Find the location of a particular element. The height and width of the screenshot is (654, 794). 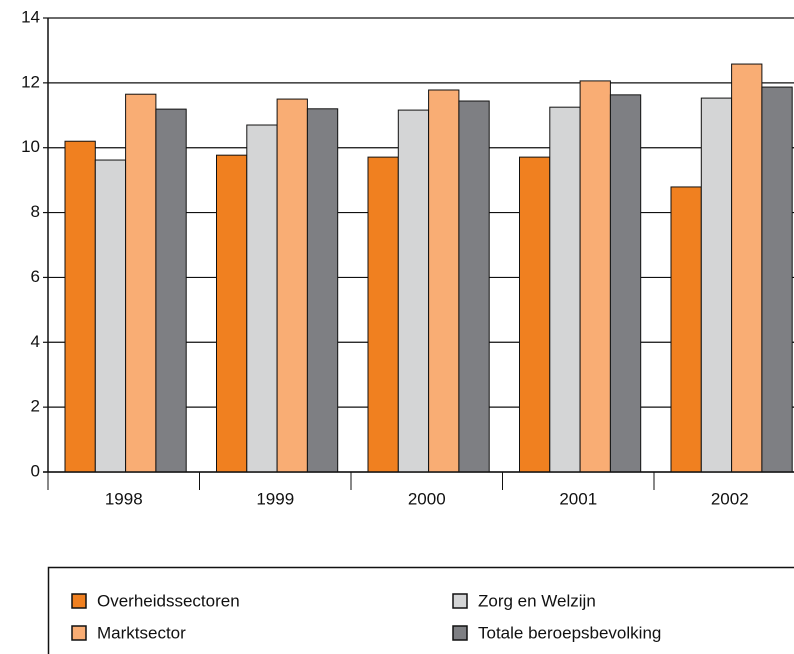

x-tick-label: 2001 is located at coordinates (578, 498).